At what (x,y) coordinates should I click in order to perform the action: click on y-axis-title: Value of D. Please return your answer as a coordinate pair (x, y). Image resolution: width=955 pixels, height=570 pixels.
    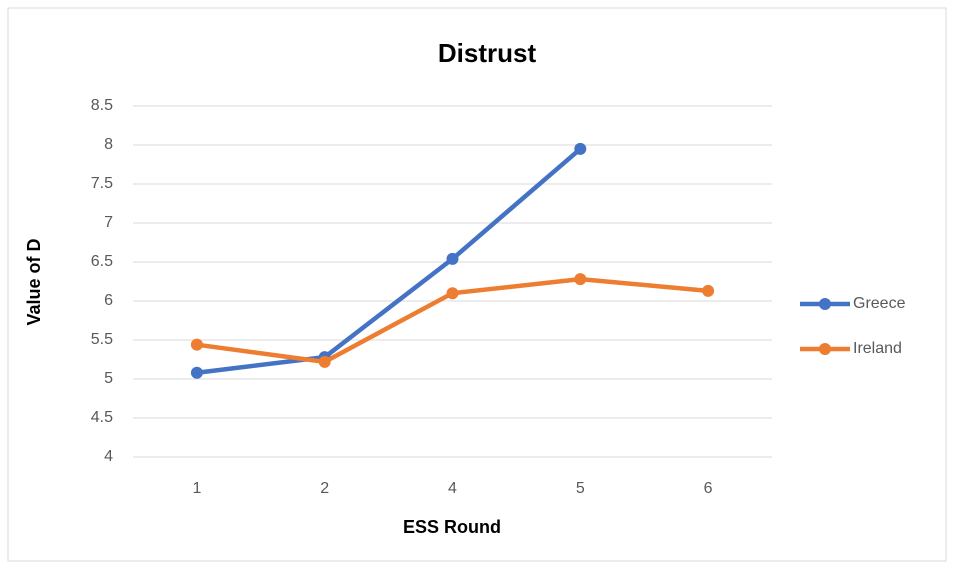
    Looking at the image, I should click on (34, 281).